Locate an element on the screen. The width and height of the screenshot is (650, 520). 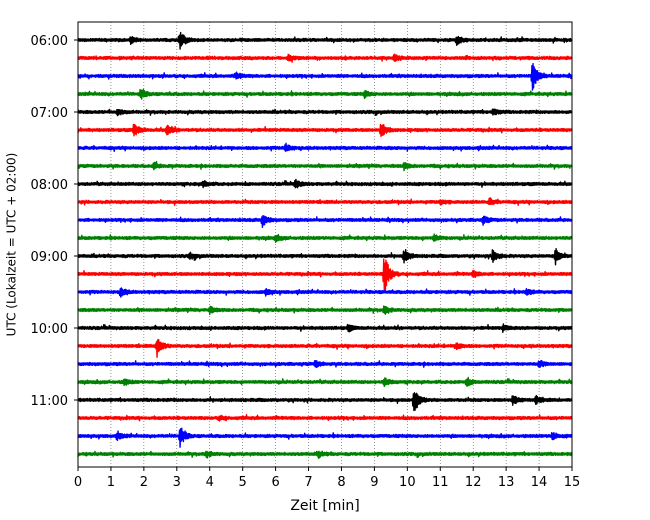
x-tick-label: 15 is located at coordinates (572, 482).